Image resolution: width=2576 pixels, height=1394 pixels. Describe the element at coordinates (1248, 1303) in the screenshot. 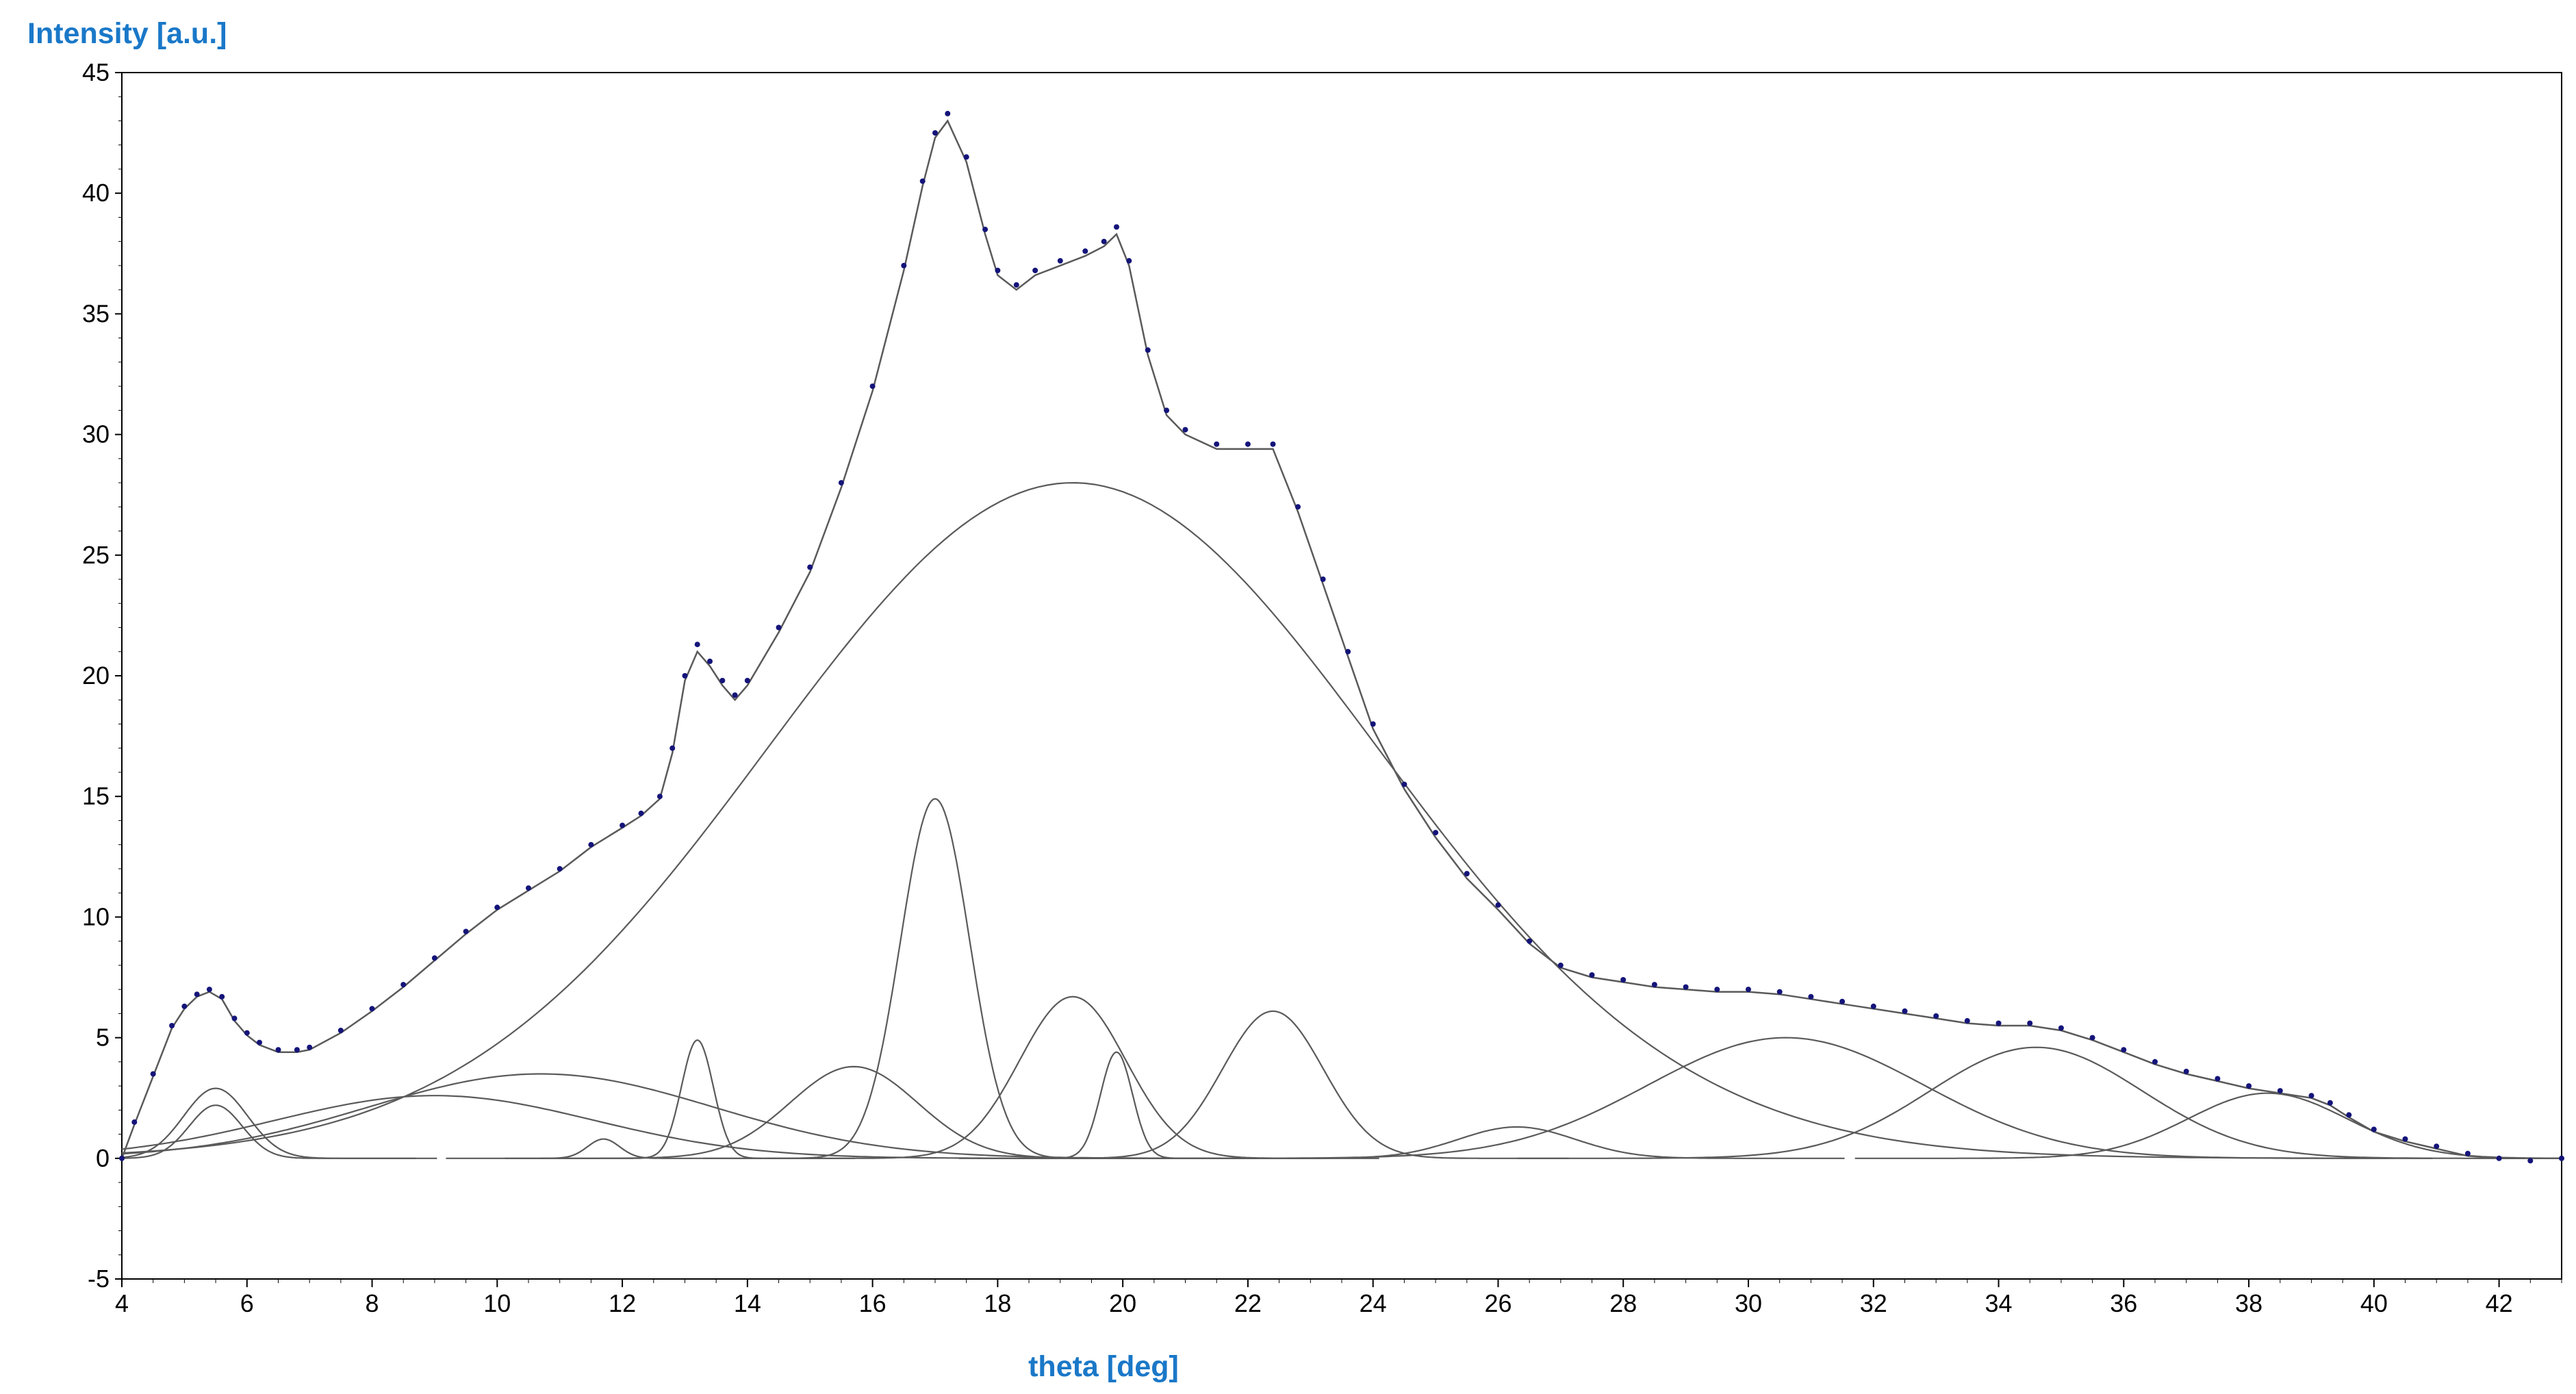

I see `x-tick-label: 22` at that location.